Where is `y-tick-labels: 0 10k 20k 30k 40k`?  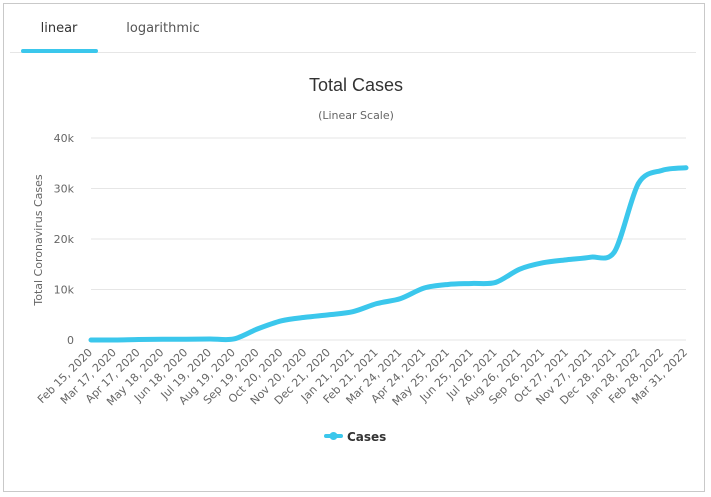
y-tick-labels: 0 10k 20k 30k 40k is located at coordinates (64, 239).